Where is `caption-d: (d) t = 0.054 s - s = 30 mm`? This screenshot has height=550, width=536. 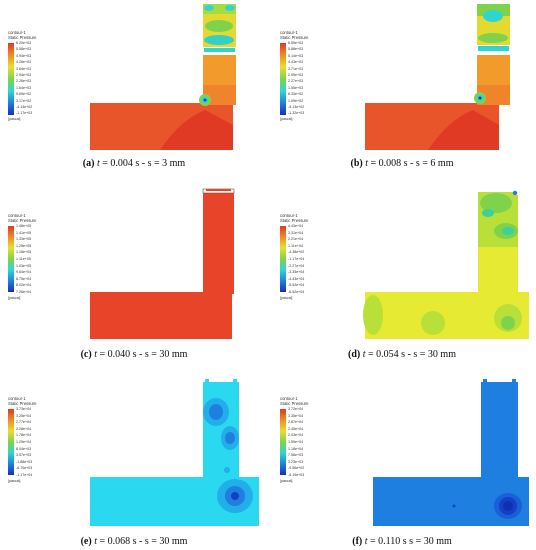
caption-d: (d) t = 0.054 s - s = 30 mm is located at coordinates (402, 354).